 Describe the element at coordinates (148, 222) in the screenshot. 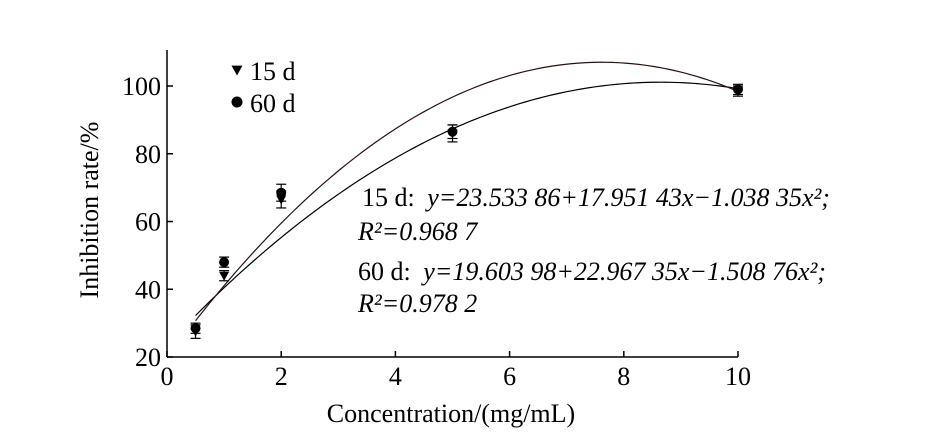

I see `y-tick-label: 60` at that location.